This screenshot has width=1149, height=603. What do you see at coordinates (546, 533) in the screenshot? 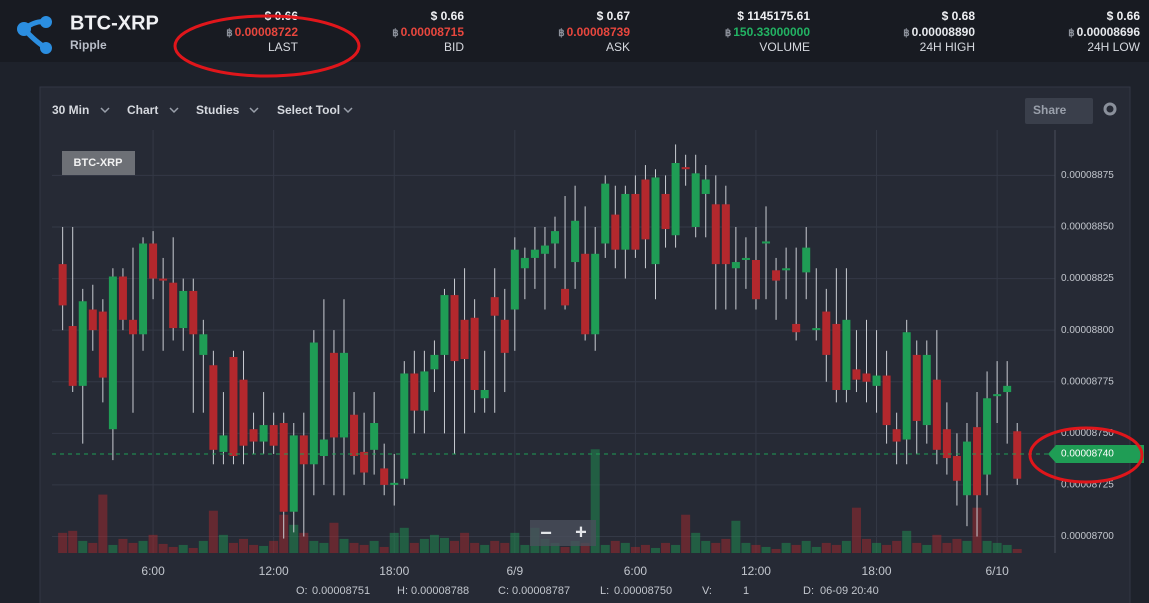
I see `zoom-out: −` at bounding box center [546, 533].